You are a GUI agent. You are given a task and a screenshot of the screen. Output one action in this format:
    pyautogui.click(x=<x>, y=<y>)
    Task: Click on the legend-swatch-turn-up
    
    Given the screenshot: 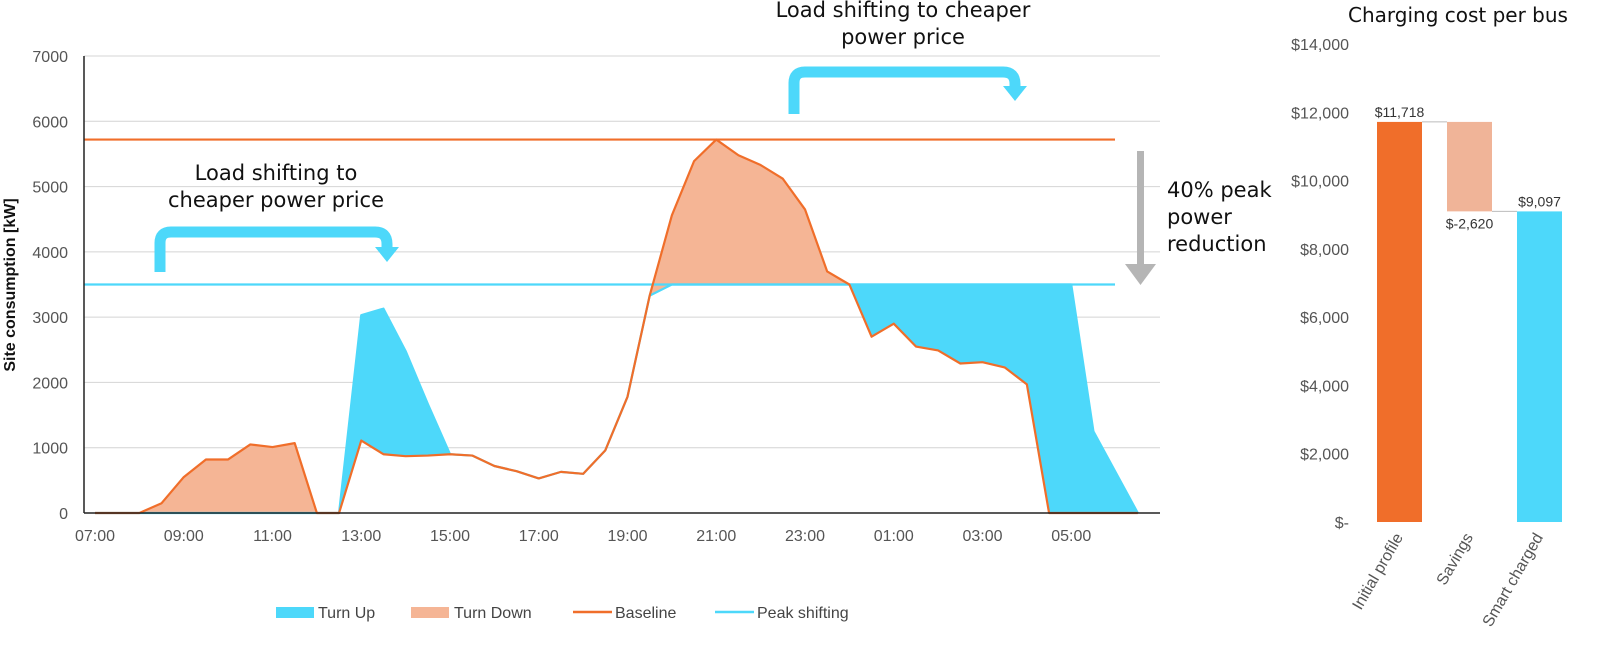 What is the action you would take?
    pyautogui.click(x=295, y=612)
    